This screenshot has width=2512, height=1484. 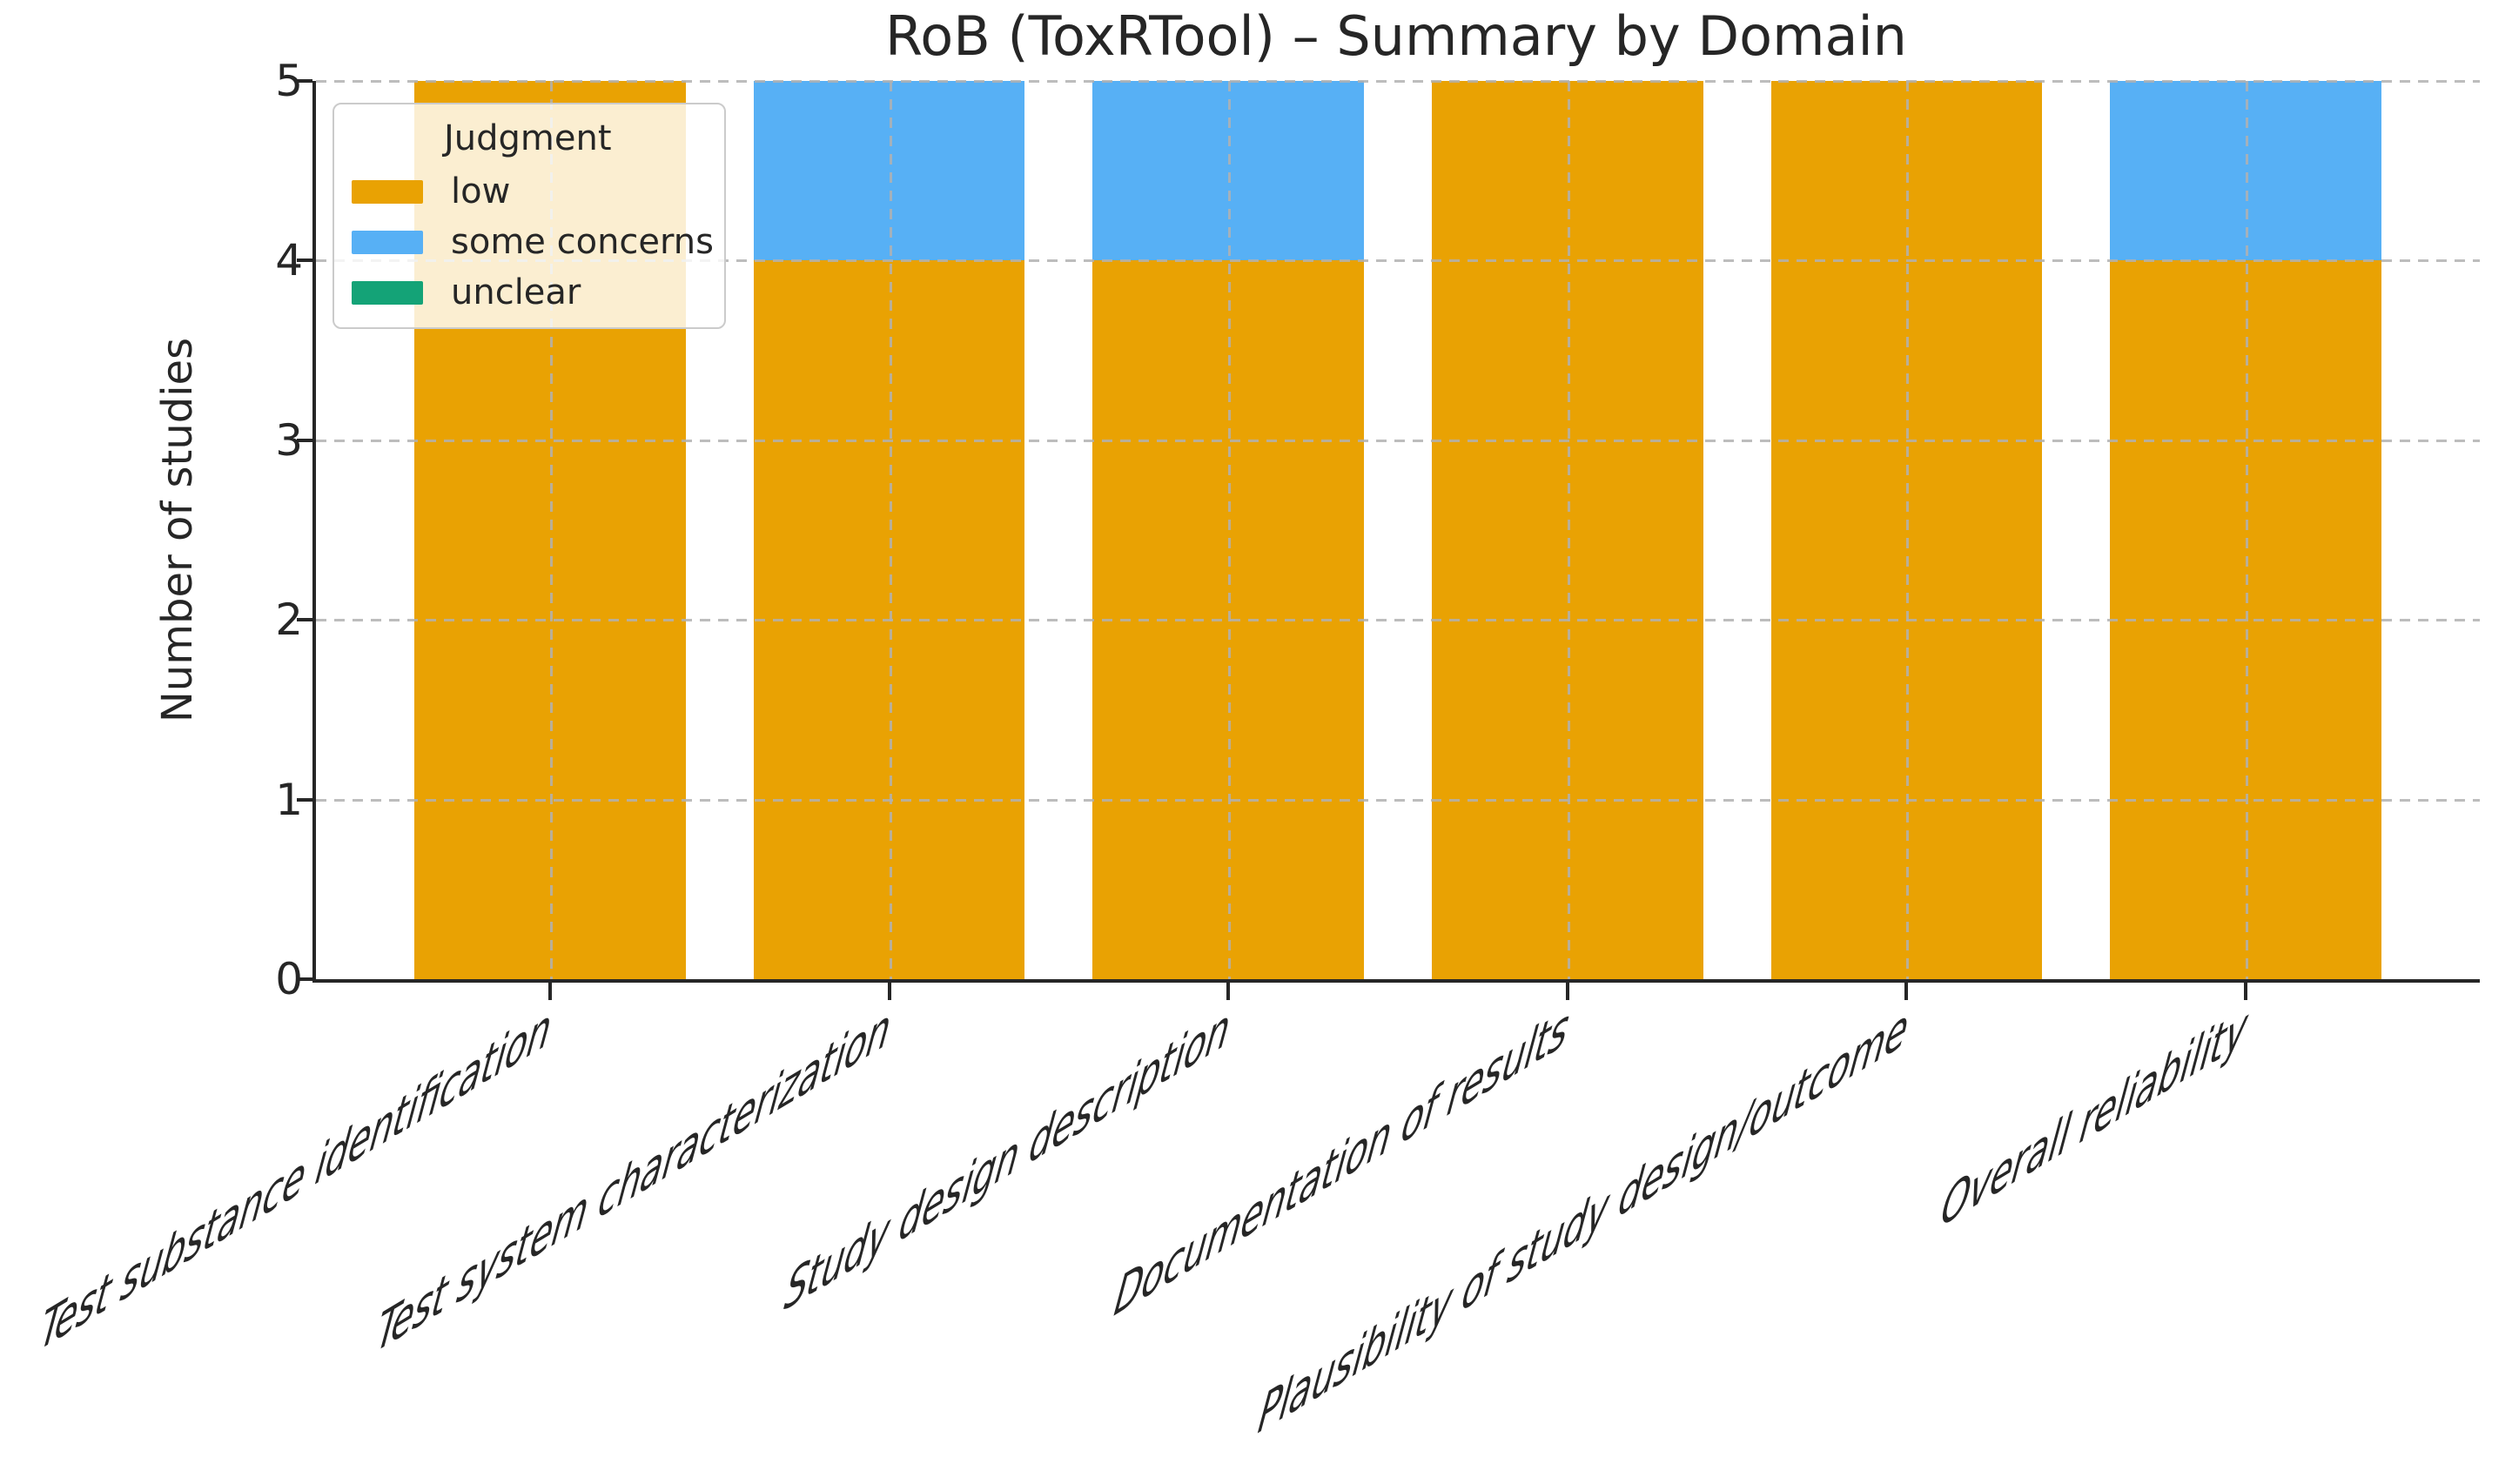 What do you see at coordinates (1398, 620) in the screenshot?
I see `h-gridline-y2` at bounding box center [1398, 620].